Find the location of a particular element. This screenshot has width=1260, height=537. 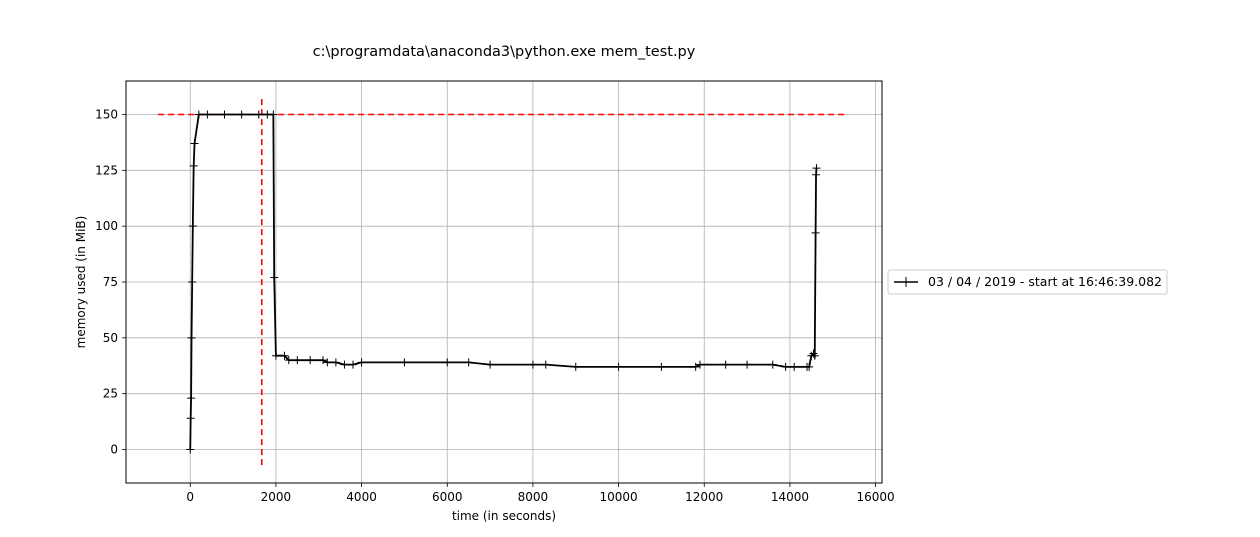

x-axis-ticks: 0 2000 4000 6000 8000 10000 12000 14000 16000 is located at coordinates (540, 493).